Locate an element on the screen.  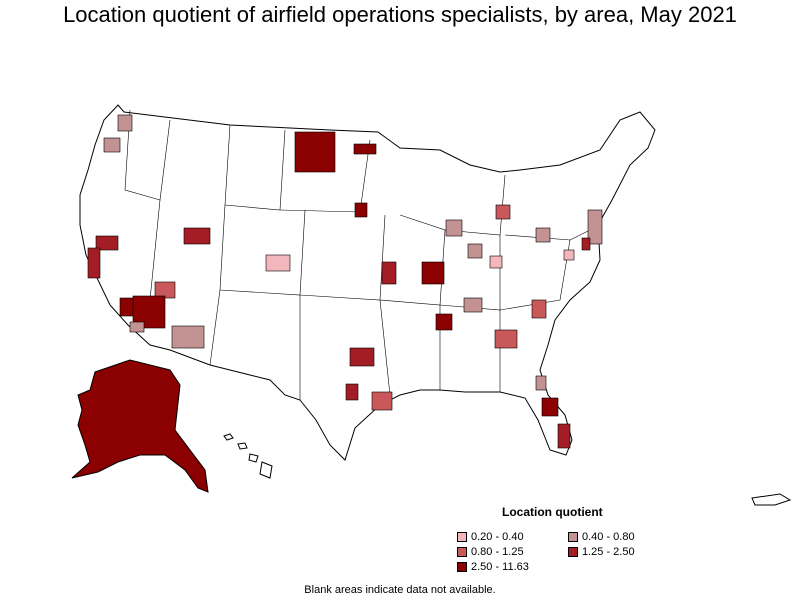
area-nc is located at coordinates (539, 309).